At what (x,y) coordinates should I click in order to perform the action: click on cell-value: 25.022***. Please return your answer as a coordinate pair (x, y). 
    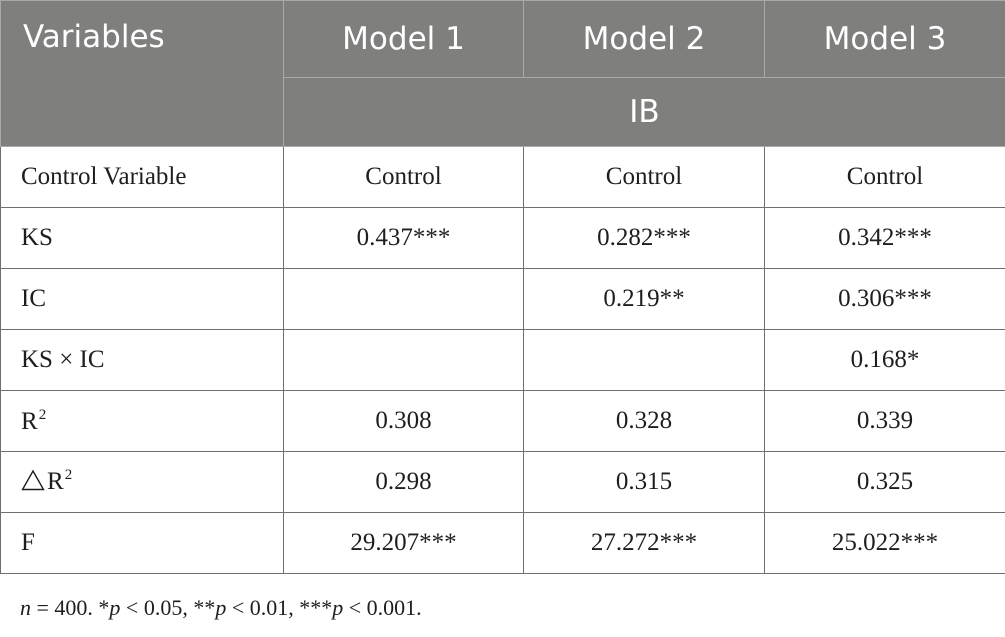
    Looking at the image, I should click on (884, 543).